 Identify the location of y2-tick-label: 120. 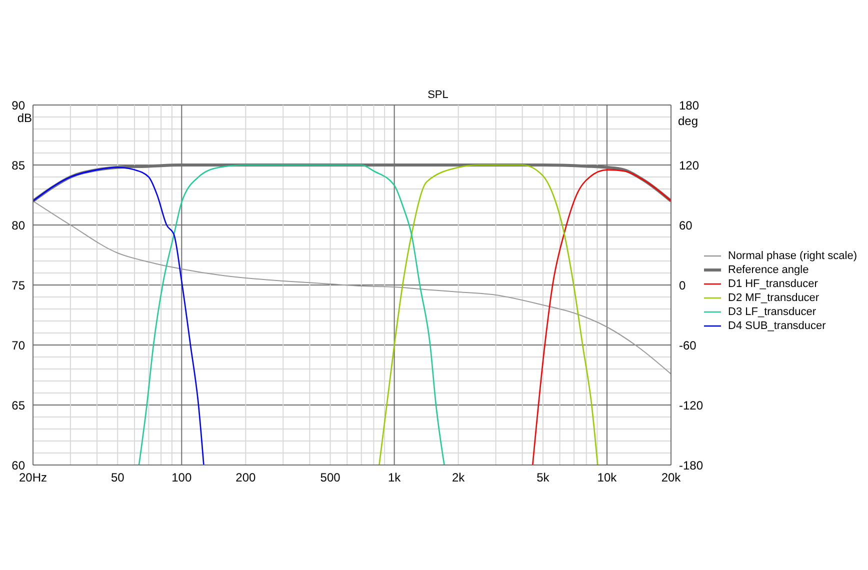
(689, 165).